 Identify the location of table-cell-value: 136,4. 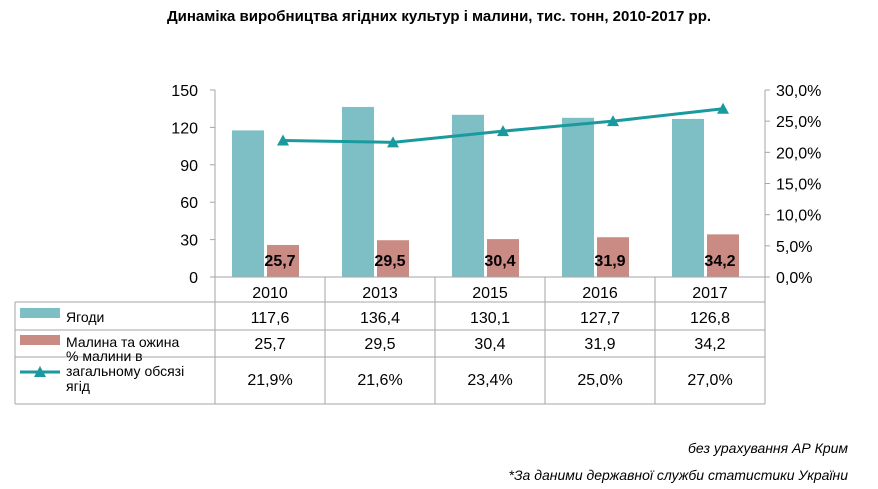
(380, 318).